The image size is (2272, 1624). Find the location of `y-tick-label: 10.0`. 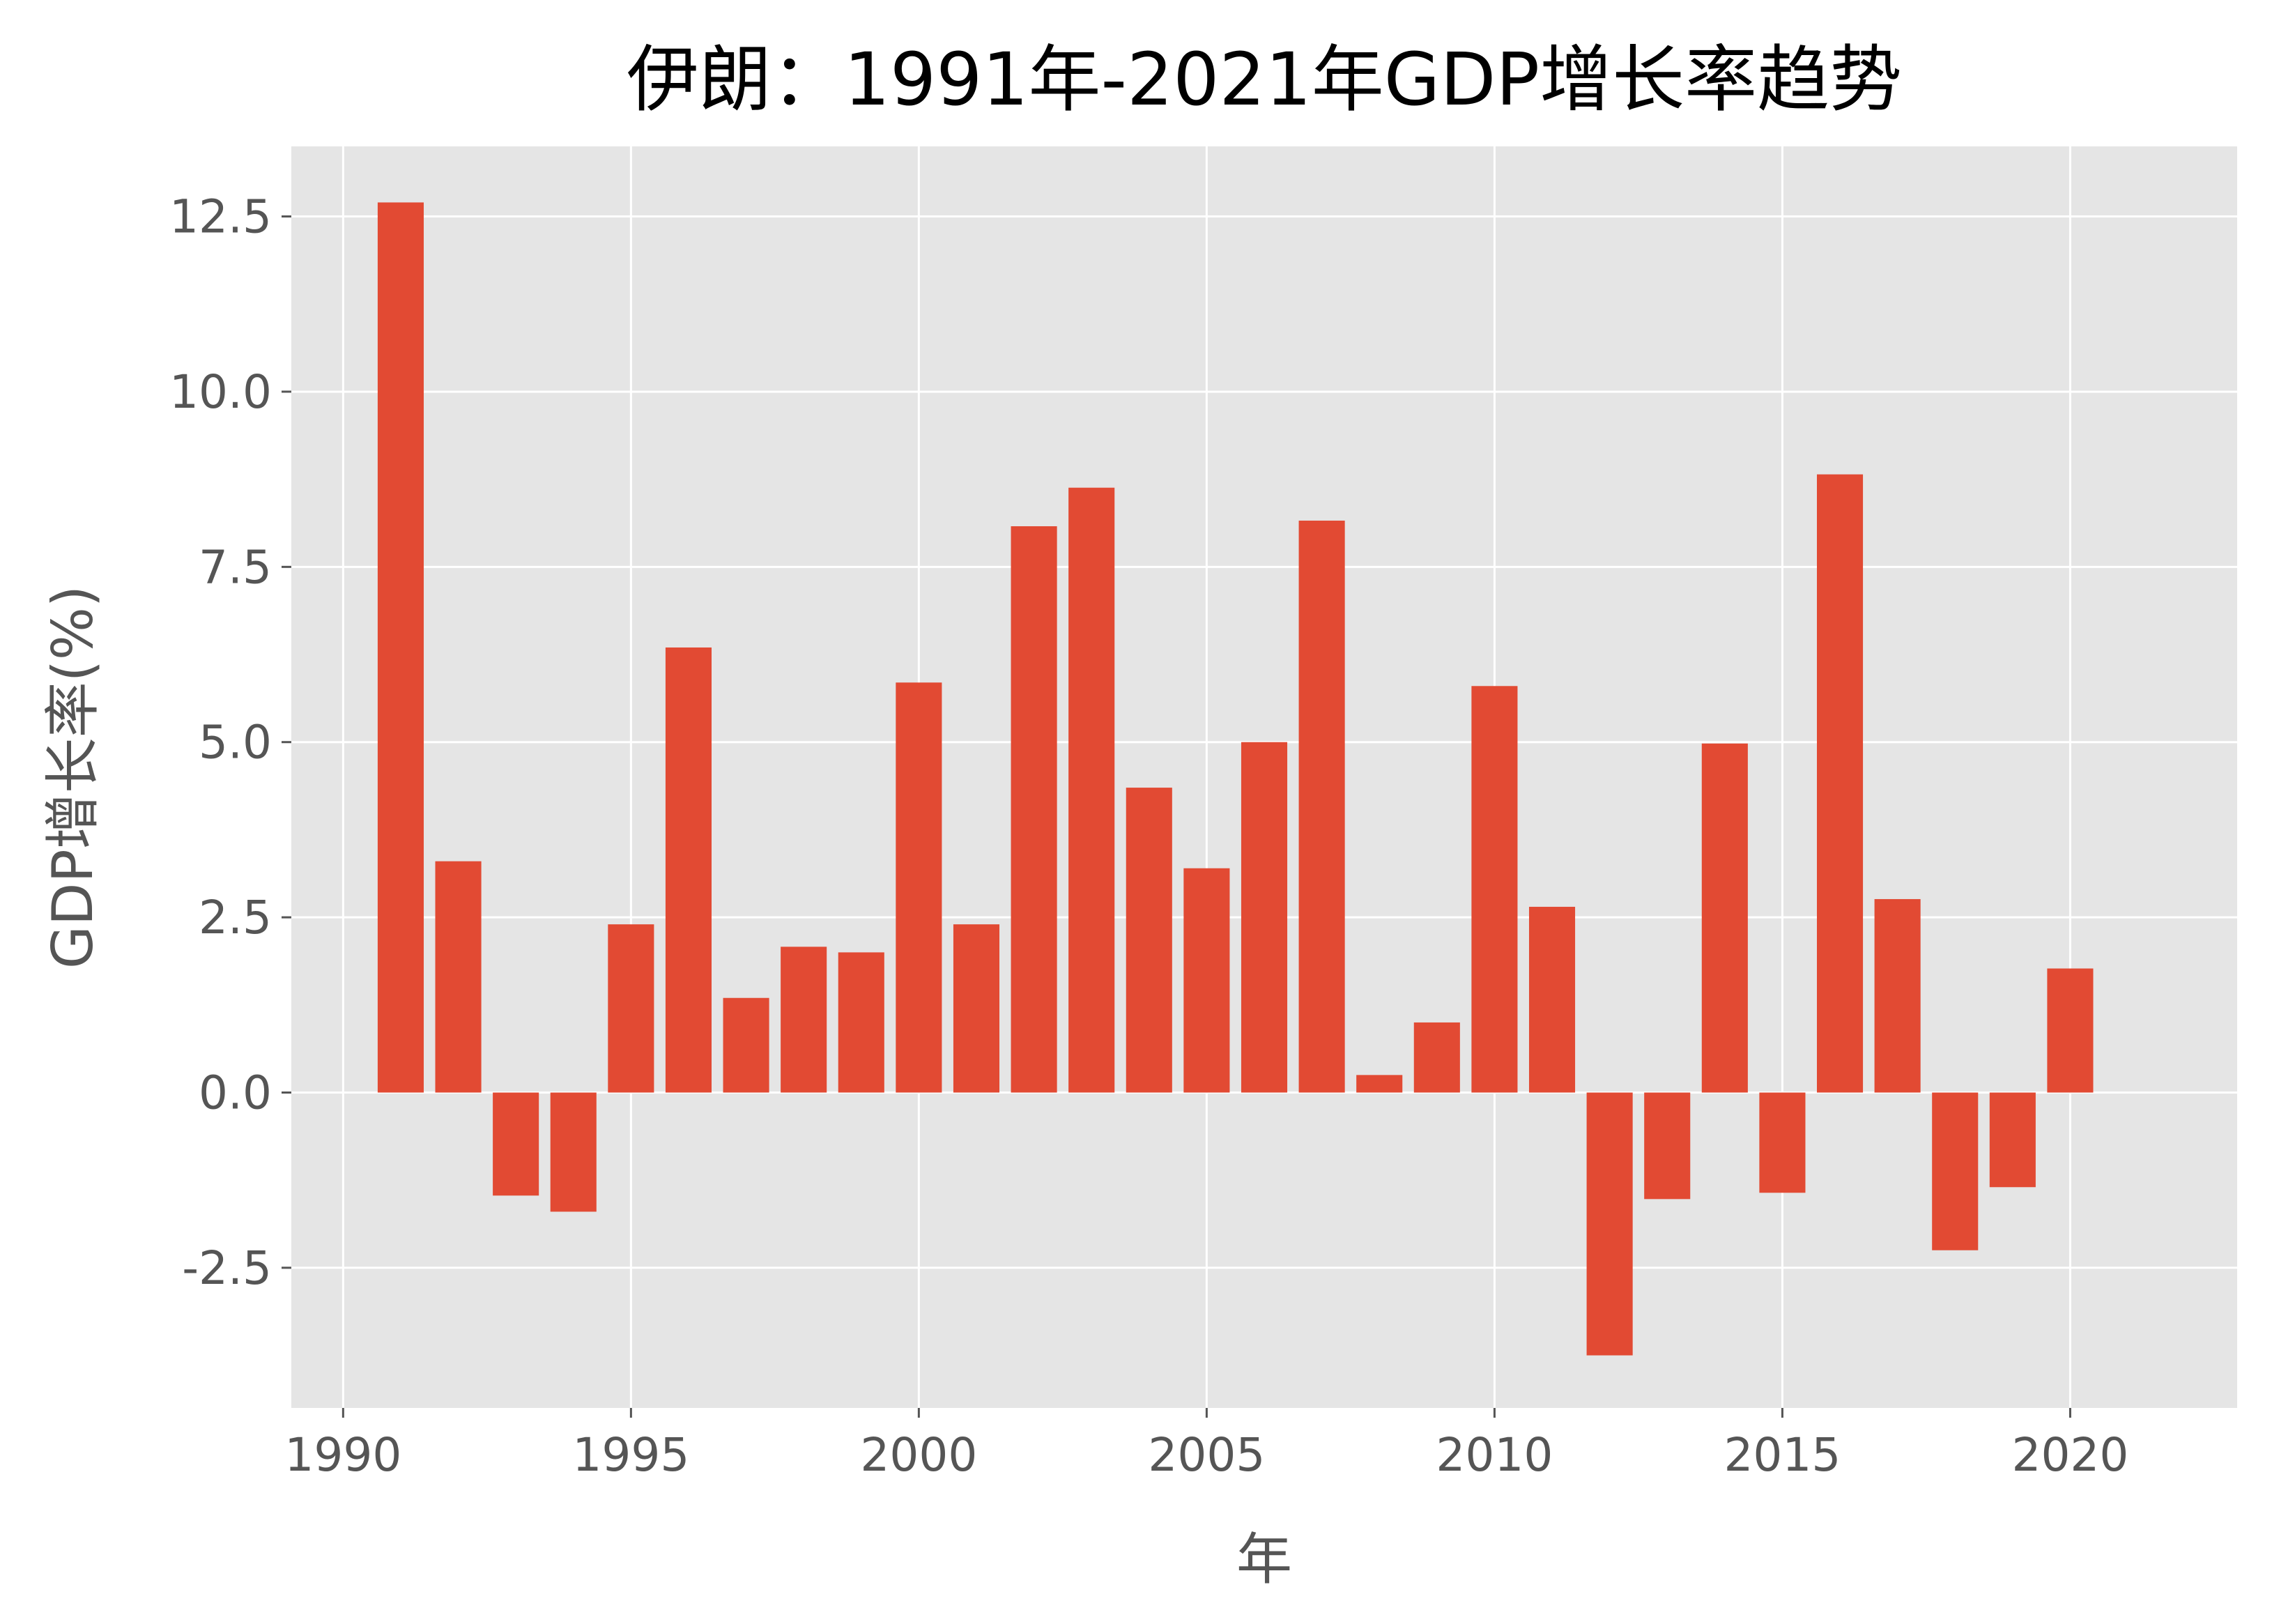

y-tick-label: 10.0 is located at coordinates (220, 392).